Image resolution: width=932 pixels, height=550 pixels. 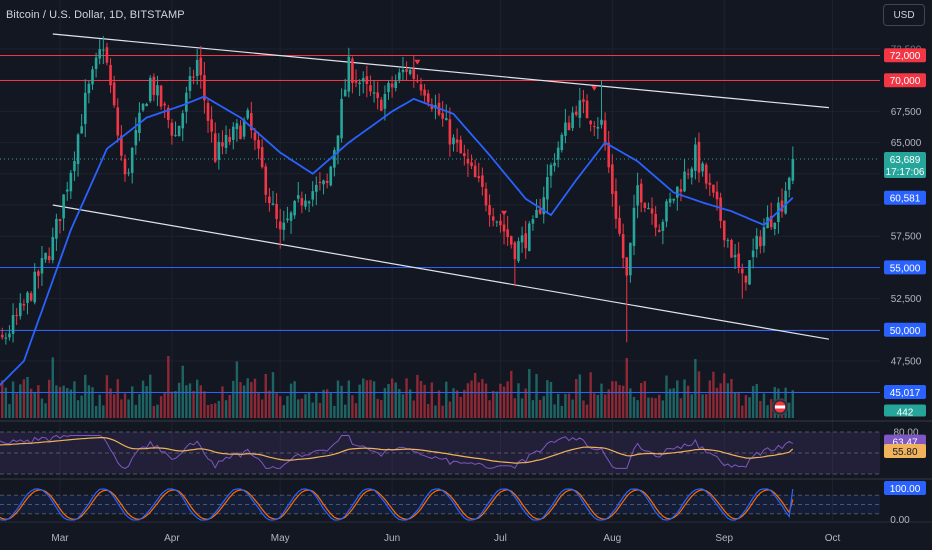 What do you see at coordinates (904, 443) in the screenshot?
I see `rsi-value-tag-text: 63.47` at bounding box center [904, 443].